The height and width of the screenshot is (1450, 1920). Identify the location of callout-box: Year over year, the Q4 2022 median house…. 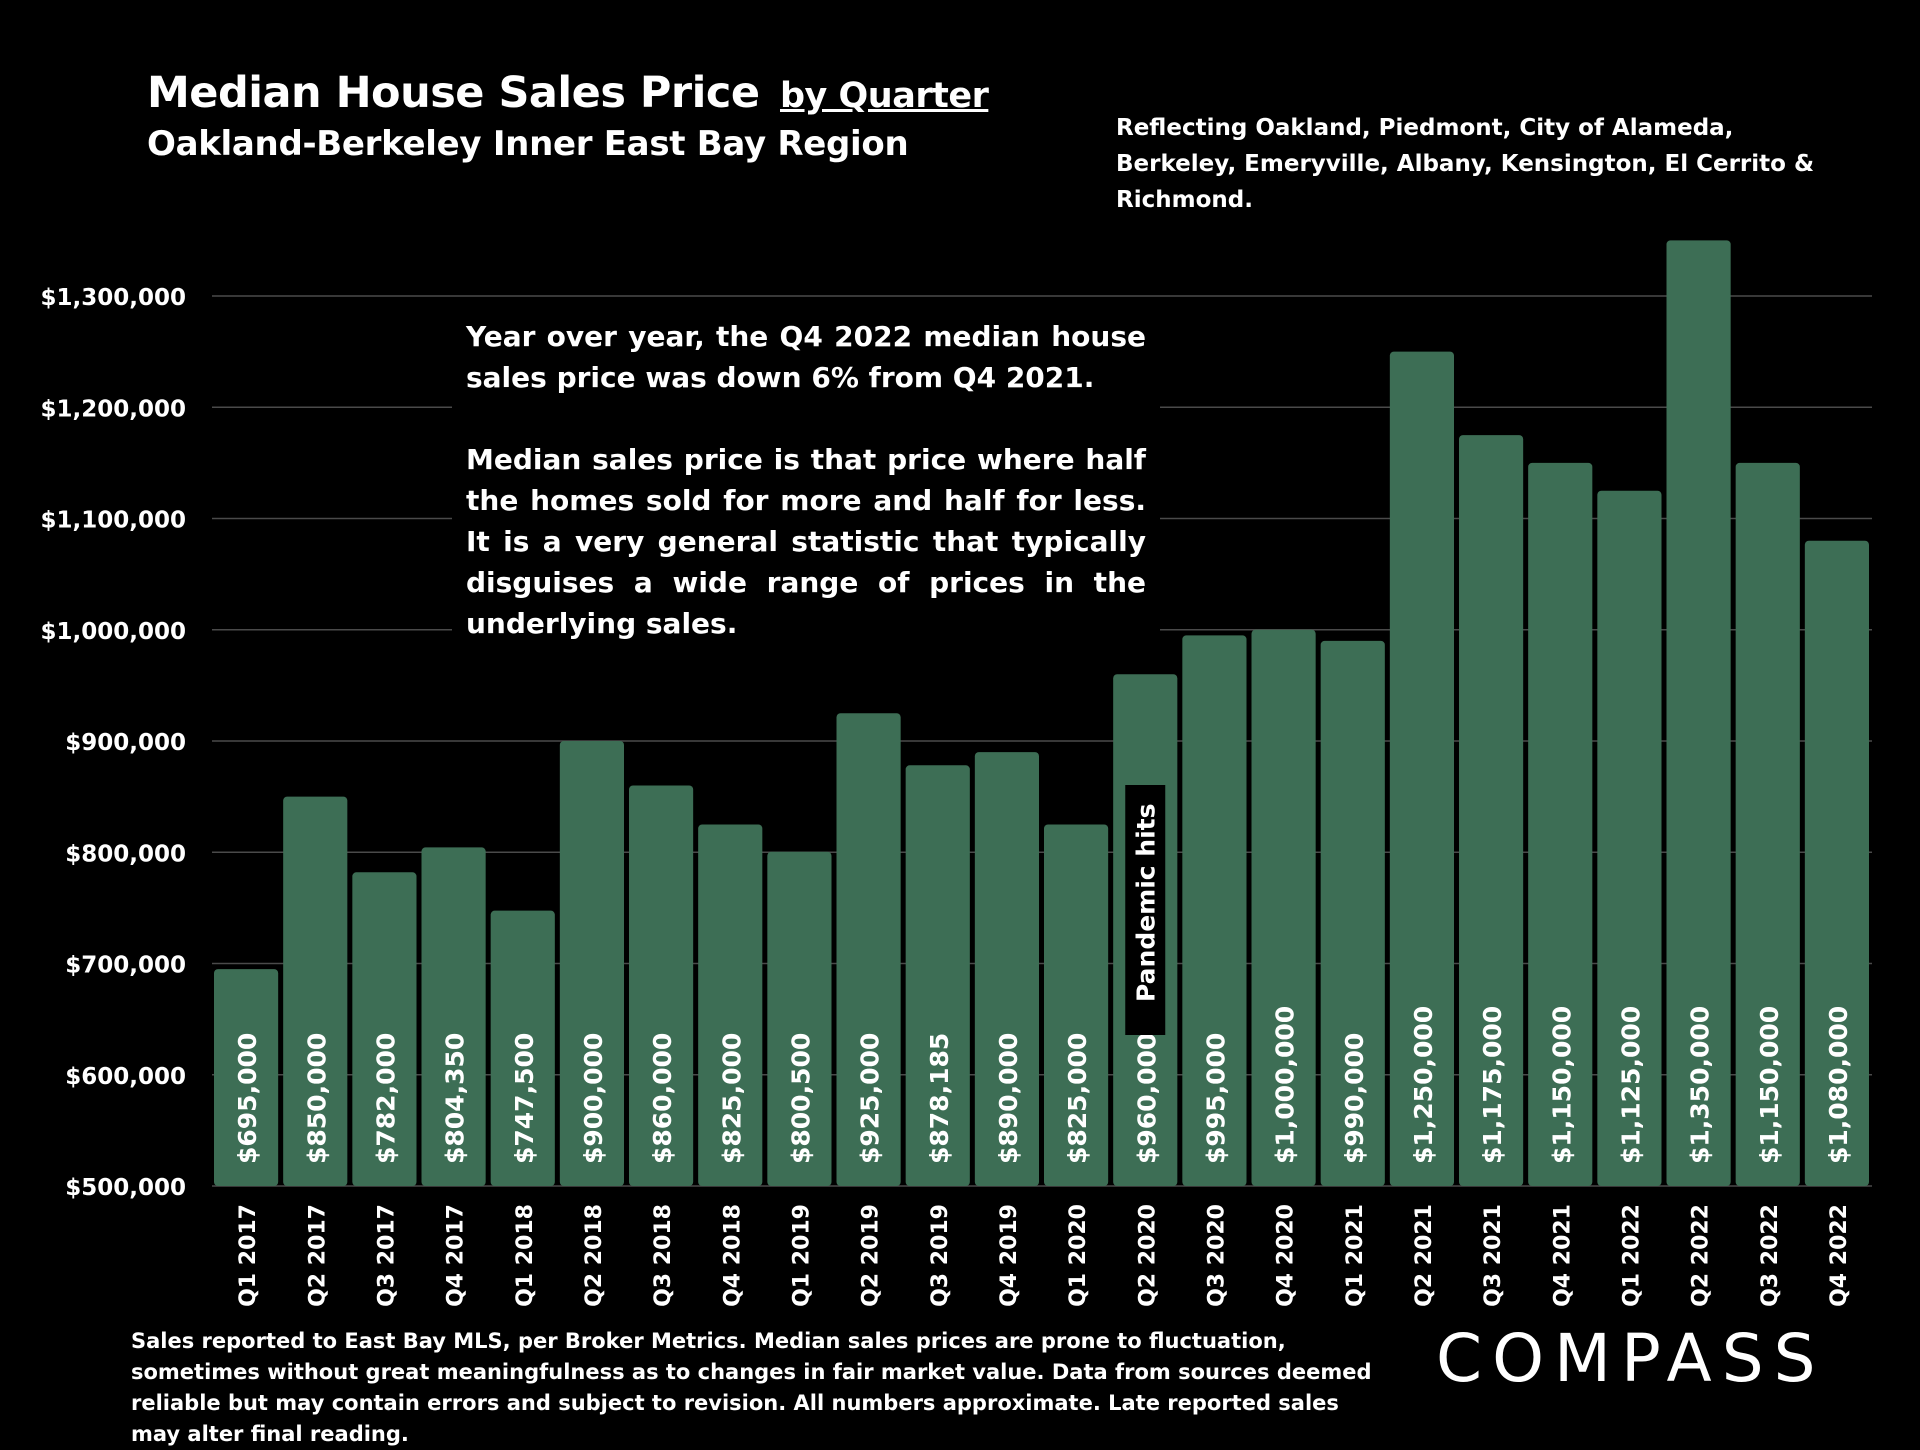
(806, 480).